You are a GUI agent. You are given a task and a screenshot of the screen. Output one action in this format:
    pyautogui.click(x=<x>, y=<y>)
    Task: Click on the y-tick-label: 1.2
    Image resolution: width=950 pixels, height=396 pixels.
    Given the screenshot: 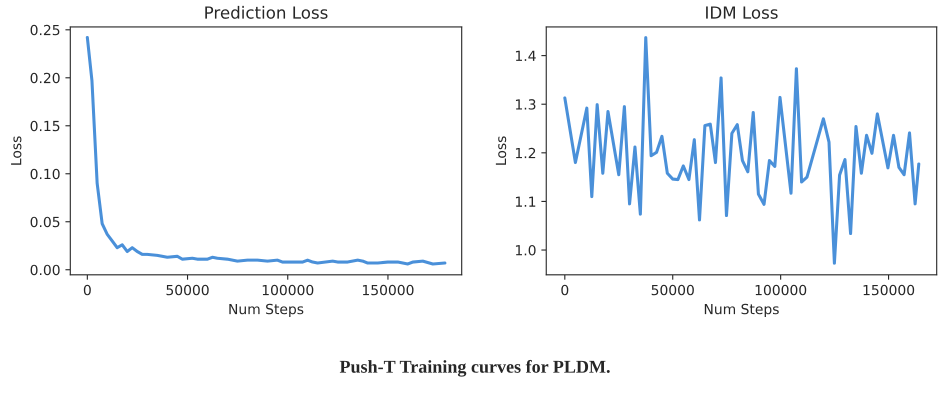 What is the action you would take?
    pyautogui.click(x=526, y=153)
    